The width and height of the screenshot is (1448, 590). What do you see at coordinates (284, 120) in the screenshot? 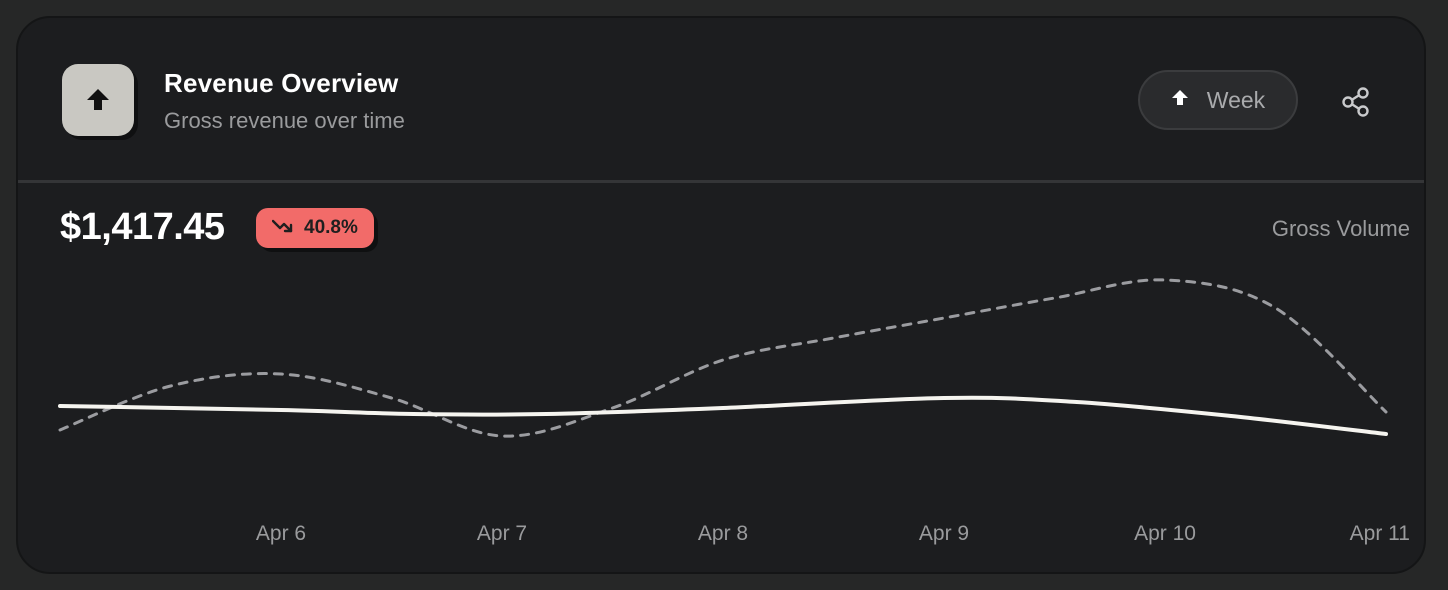
I see `card-subtitle: Gross revenue over time` at bounding box center [284, 120].